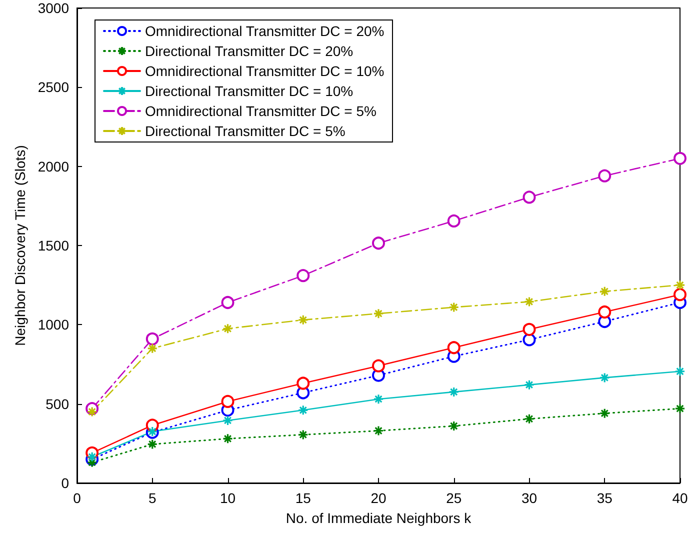  What do you see at coordinates (54, 166) in the screenshot?
I see `y-tick-label: 2000` at bounding box center [54, 166].